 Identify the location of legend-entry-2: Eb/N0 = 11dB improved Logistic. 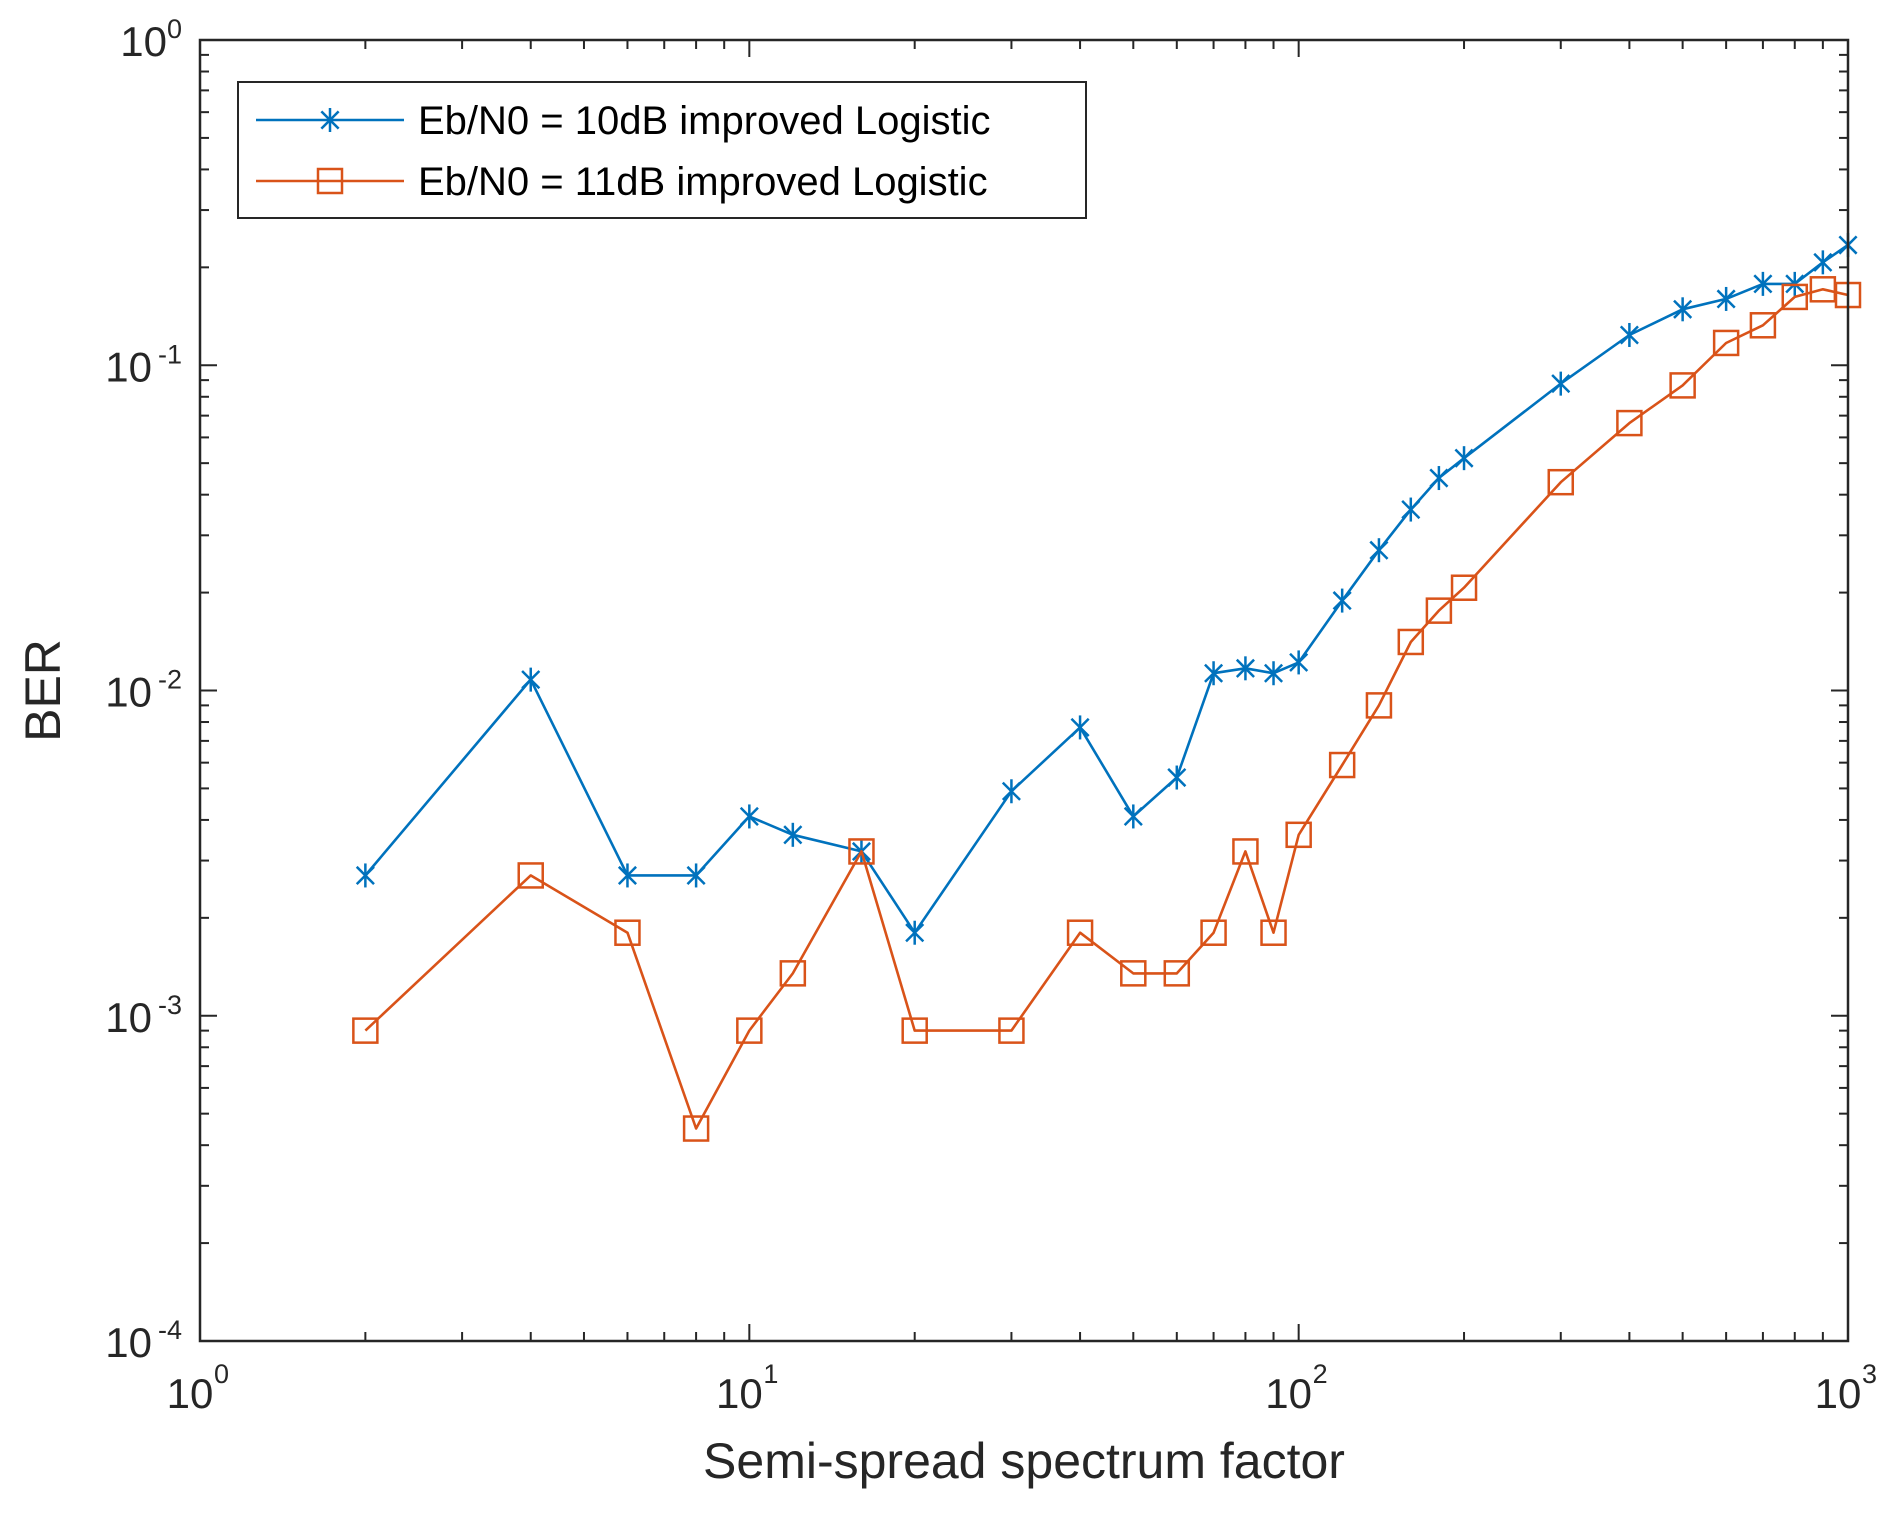
(622, 182).